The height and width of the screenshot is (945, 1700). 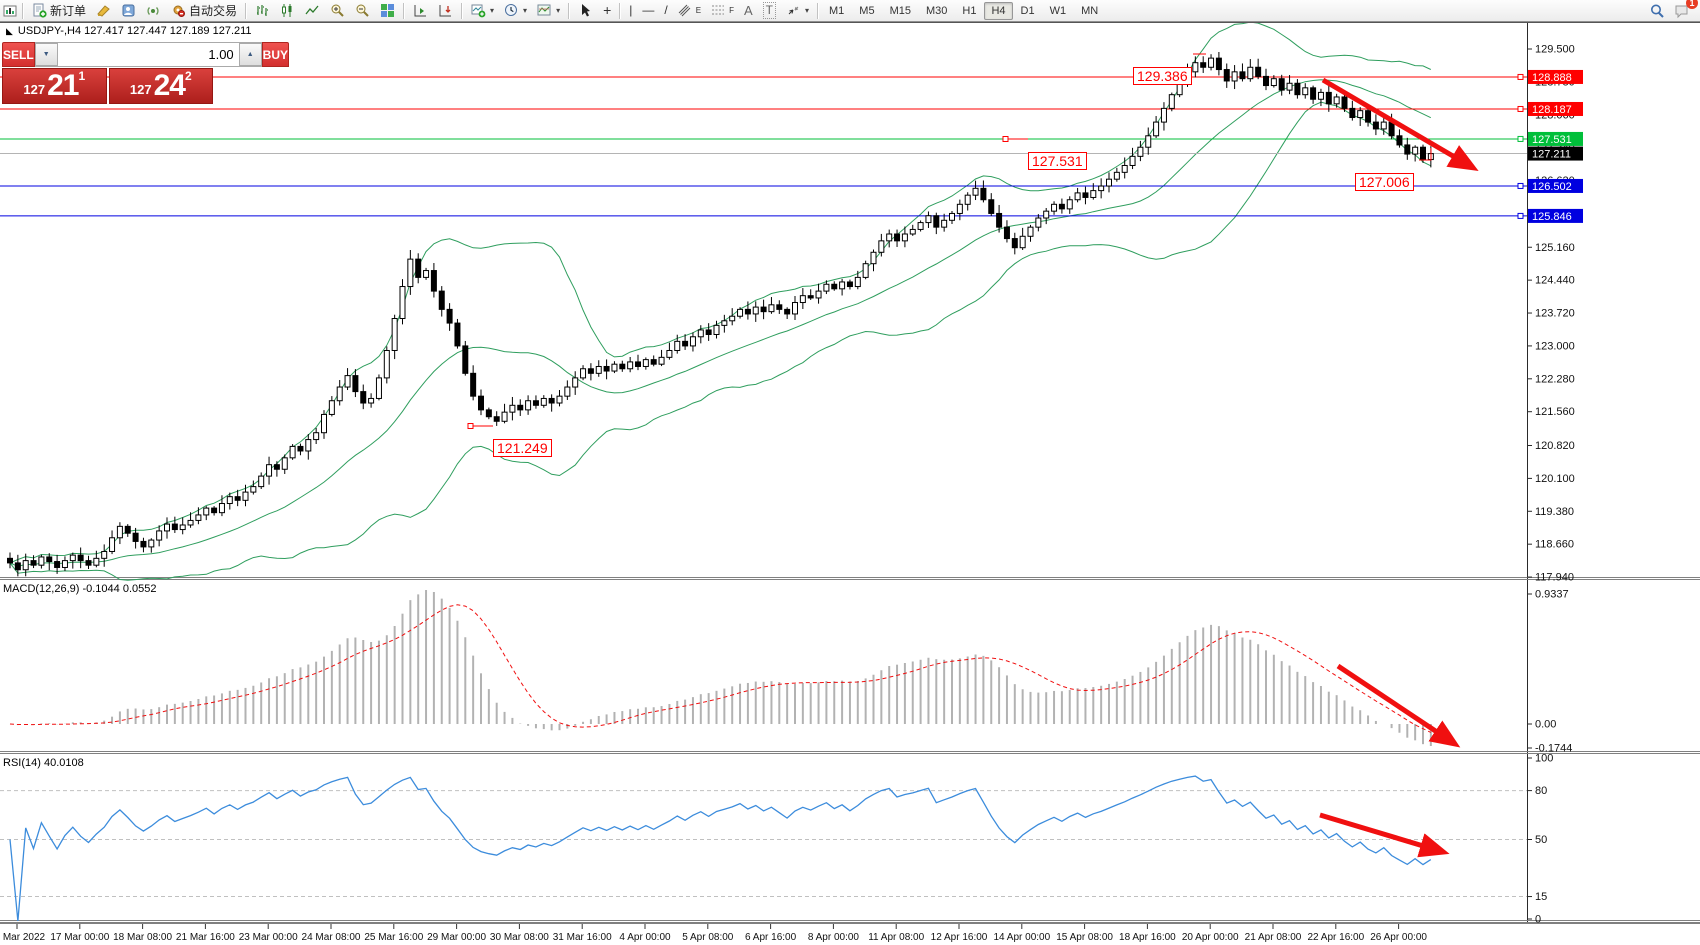 What do you see at coordinates (204, 10) in the screenshot?
I see `autotrade-button: 自动交易` at bounding box center [204, 10].